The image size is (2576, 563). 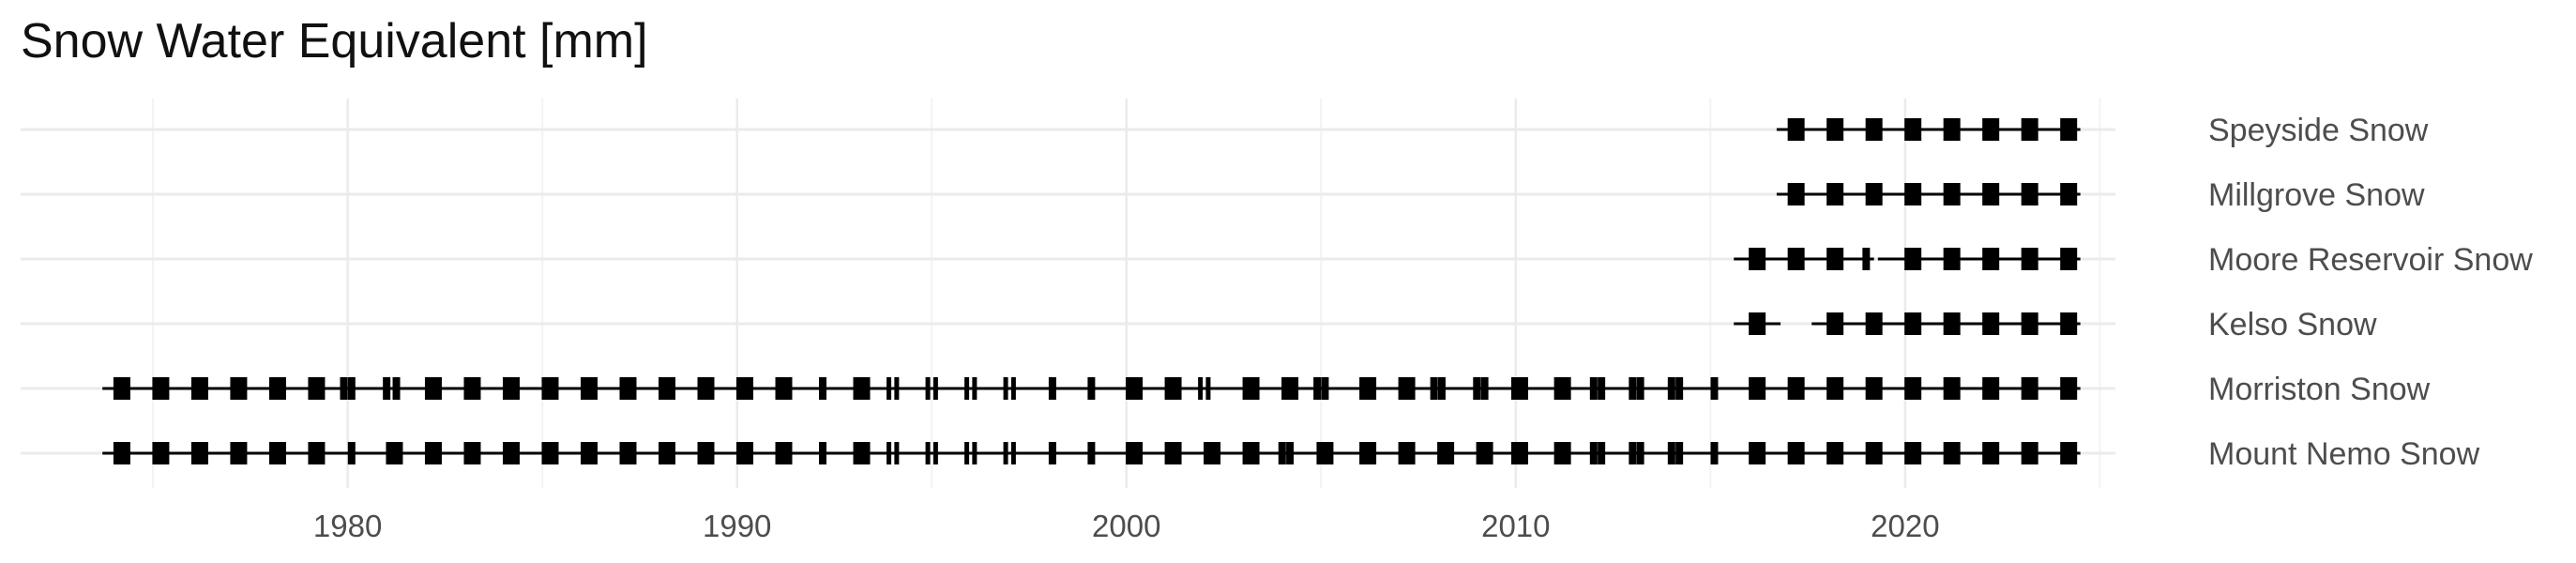 I want to click on series-millgrove-snow, so click(x=1928, y=194).